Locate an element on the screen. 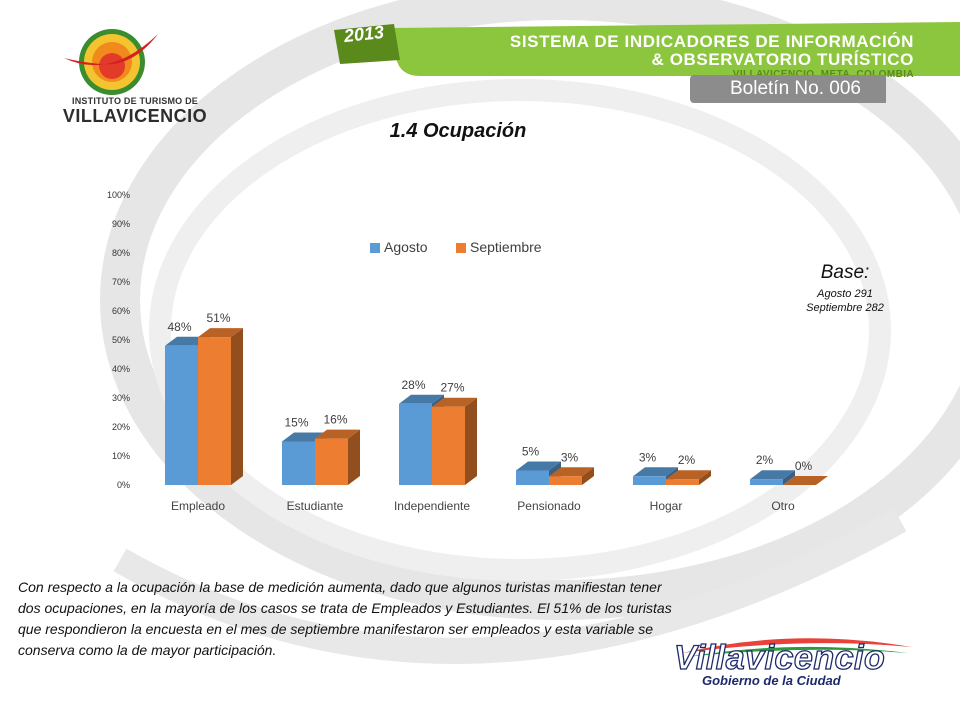 Image resolution: width=960 pixels, height=720 pixels. banner-year: 2013 is located at coordinates (364, 34).